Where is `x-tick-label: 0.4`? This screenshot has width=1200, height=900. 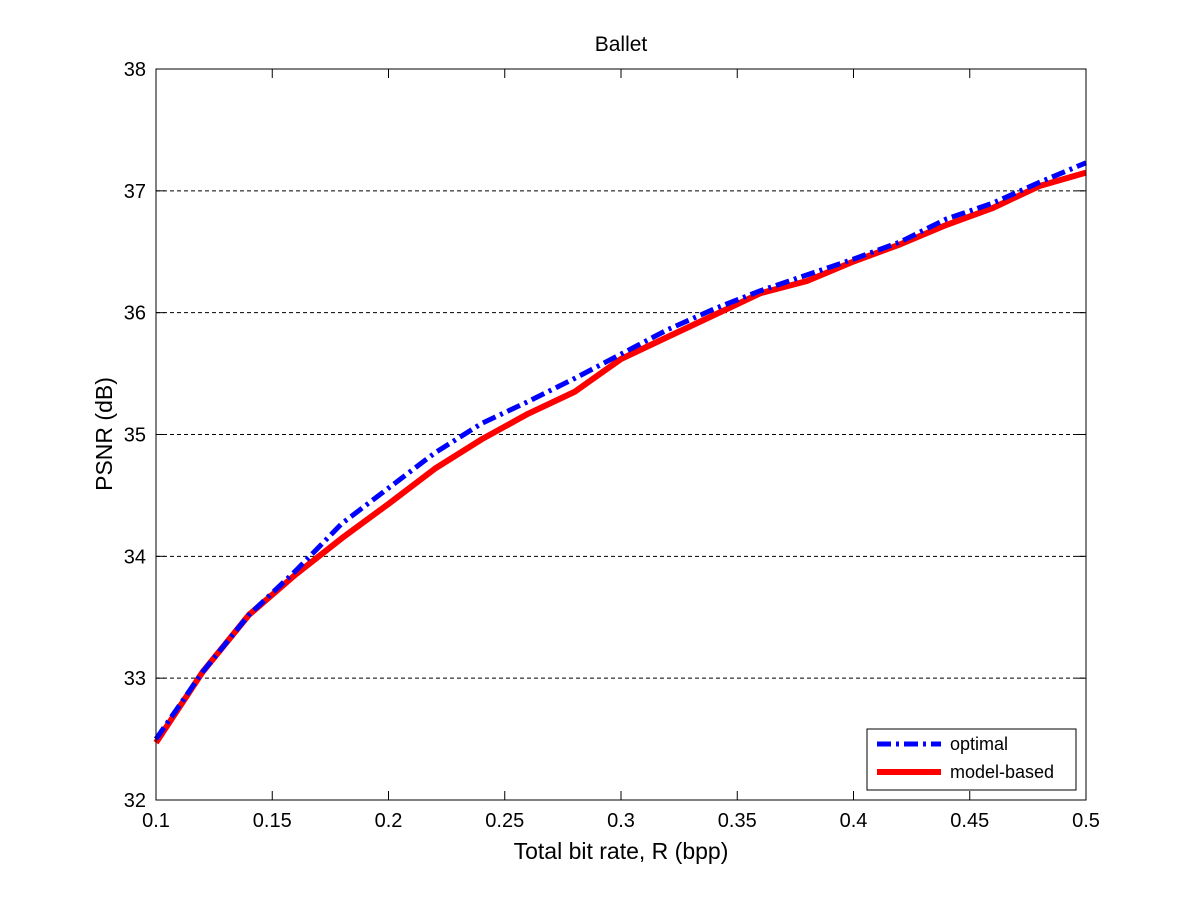
x-tick-label: 0.4 is located at coordinates (854, 821).